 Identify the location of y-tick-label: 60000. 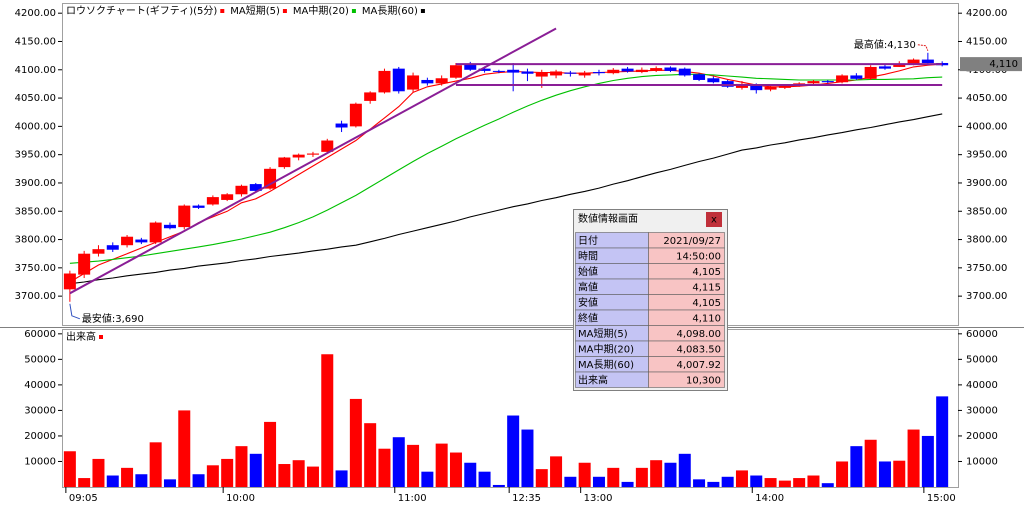
(40, 334).